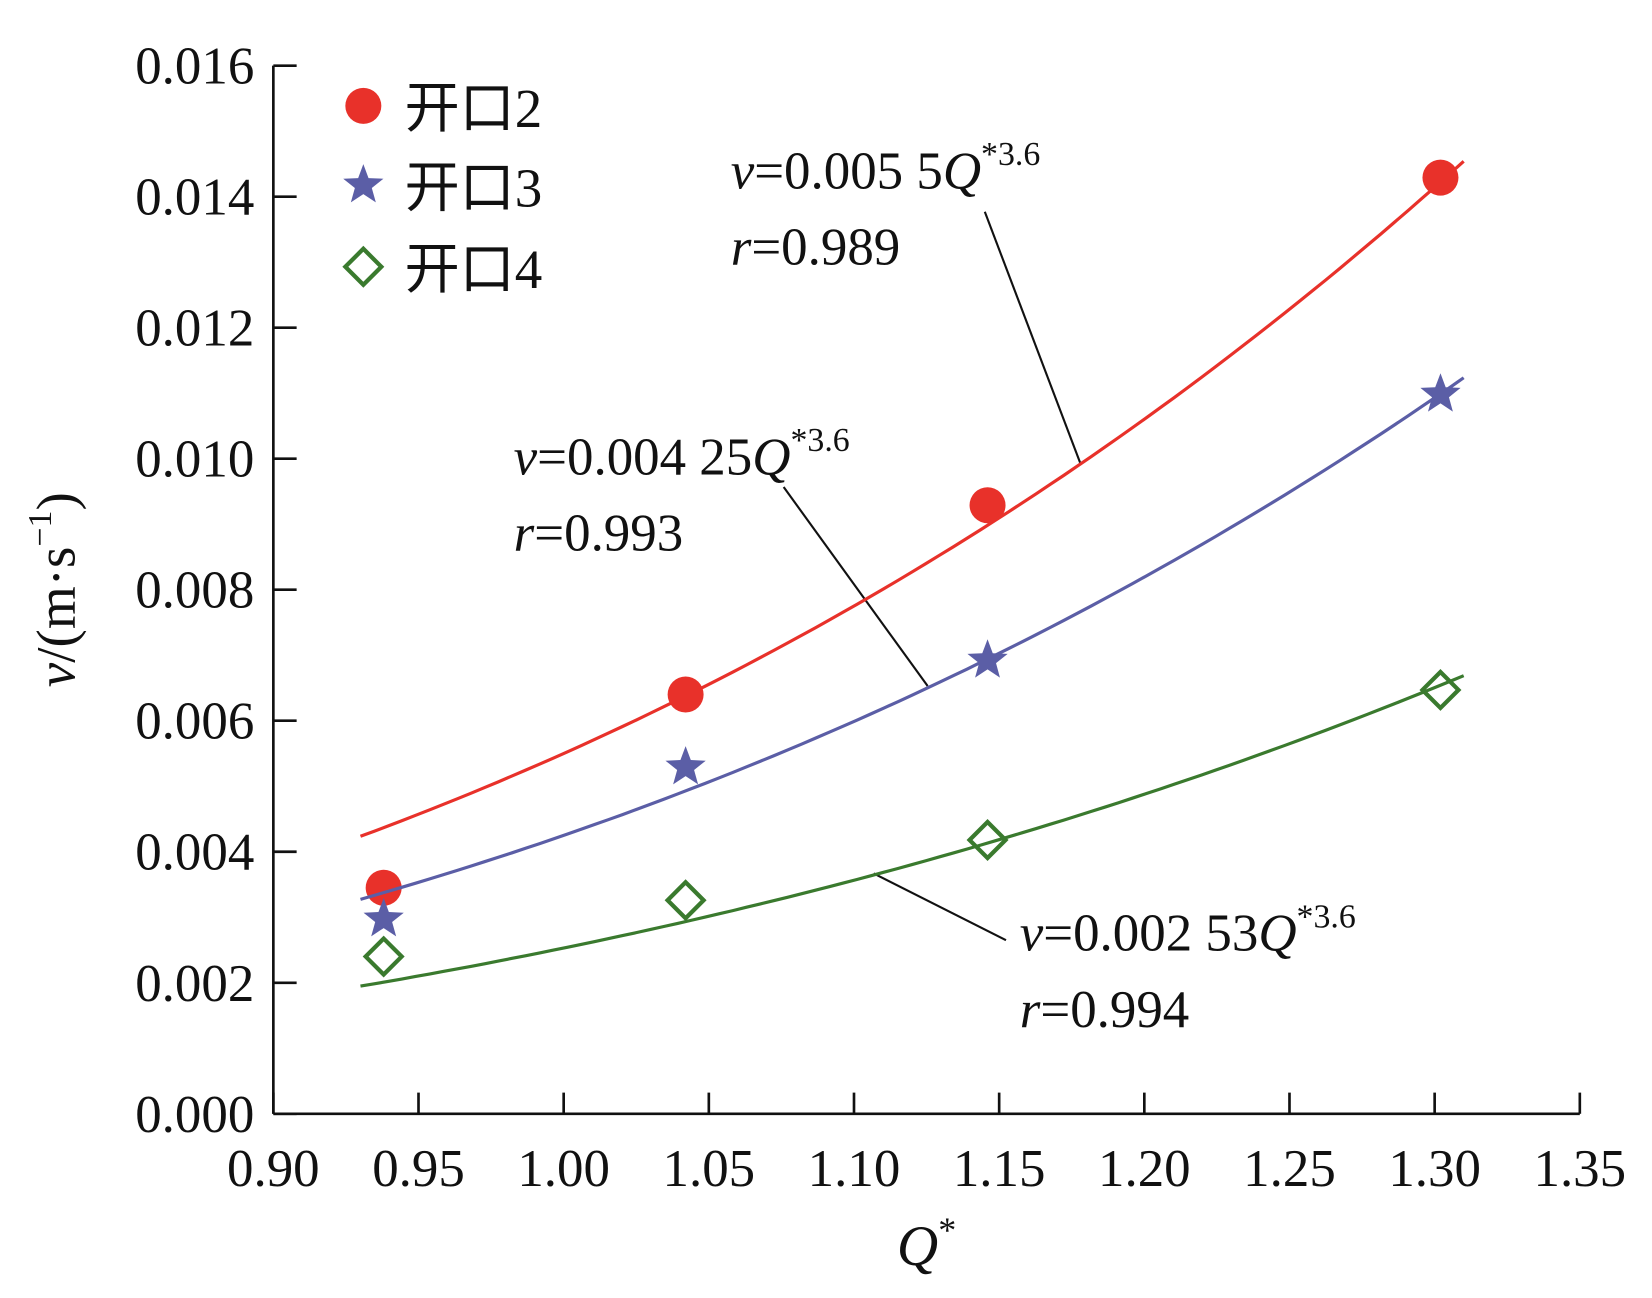 The image size is (1652, 1298). Describe the element at coordinates (55, 605) in the screenshot. I see `y-label-unit: /(m·s` at that location.